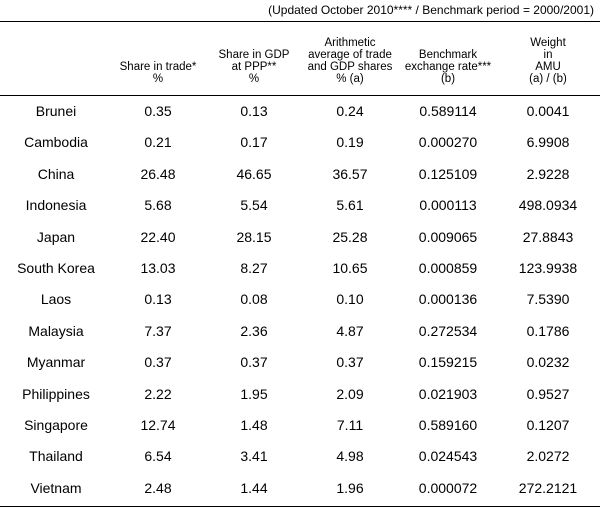 Image resolution: width=600 pixels, height=509 pixels. What do you see at coordinates (548, 268) in the screenshot?
I see `weight-cell: 123.9938` at bounding box center [548, 268].